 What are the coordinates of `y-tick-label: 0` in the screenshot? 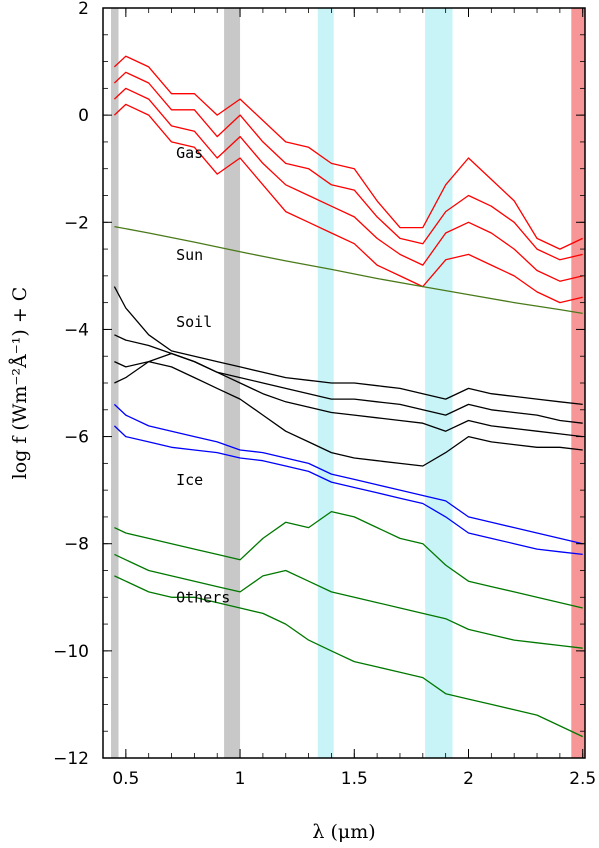 It's located at (83, 116).